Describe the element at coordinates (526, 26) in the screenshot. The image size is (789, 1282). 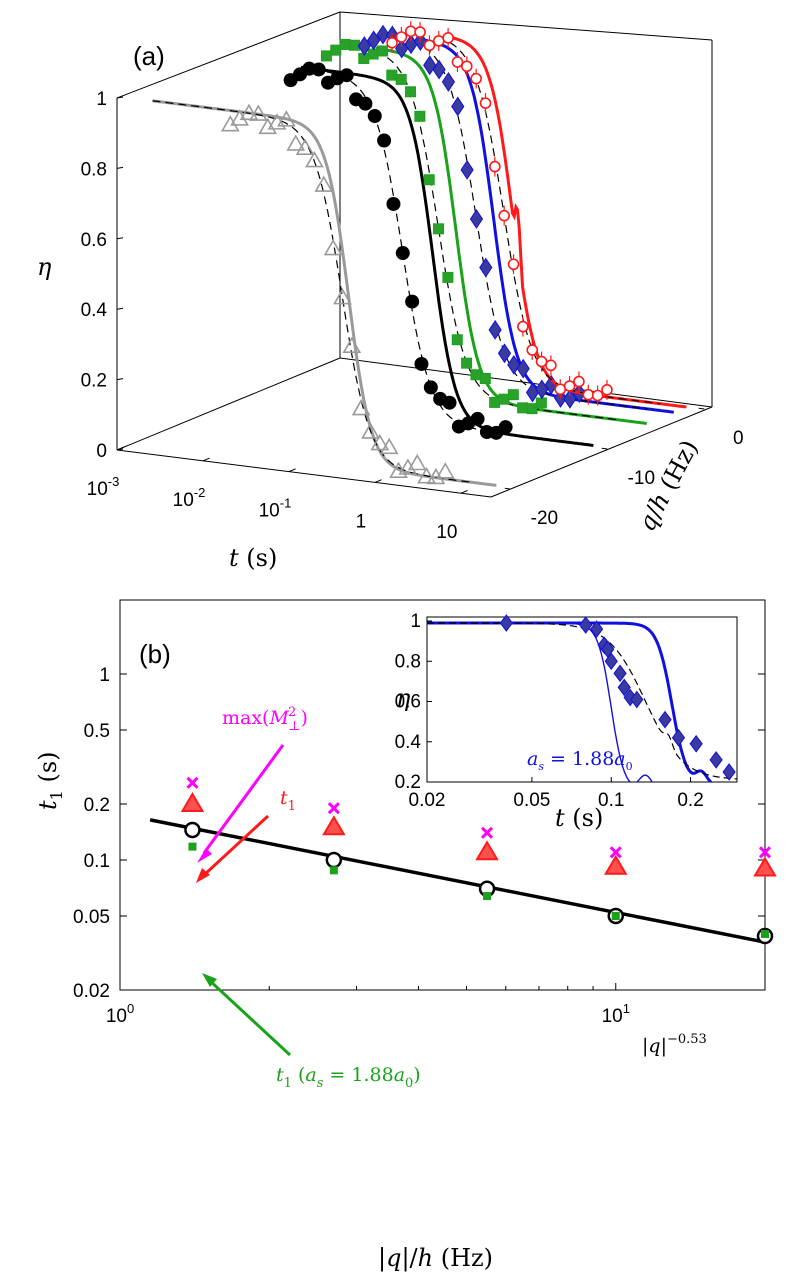
I see `box-back-top` at that location.